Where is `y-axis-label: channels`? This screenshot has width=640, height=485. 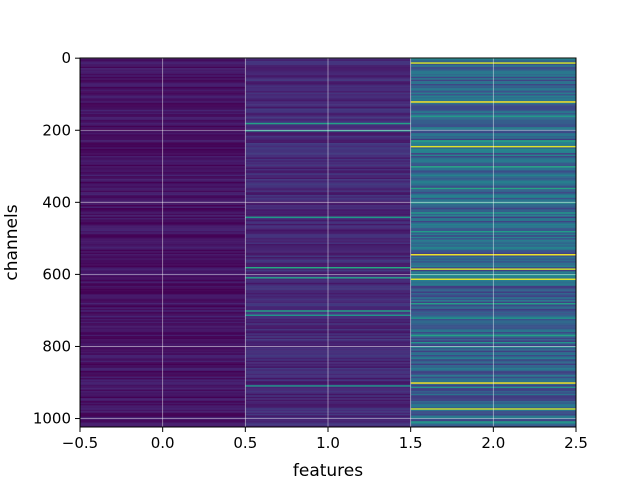 y-axis-label: channels is located at coordinates (12, 242).